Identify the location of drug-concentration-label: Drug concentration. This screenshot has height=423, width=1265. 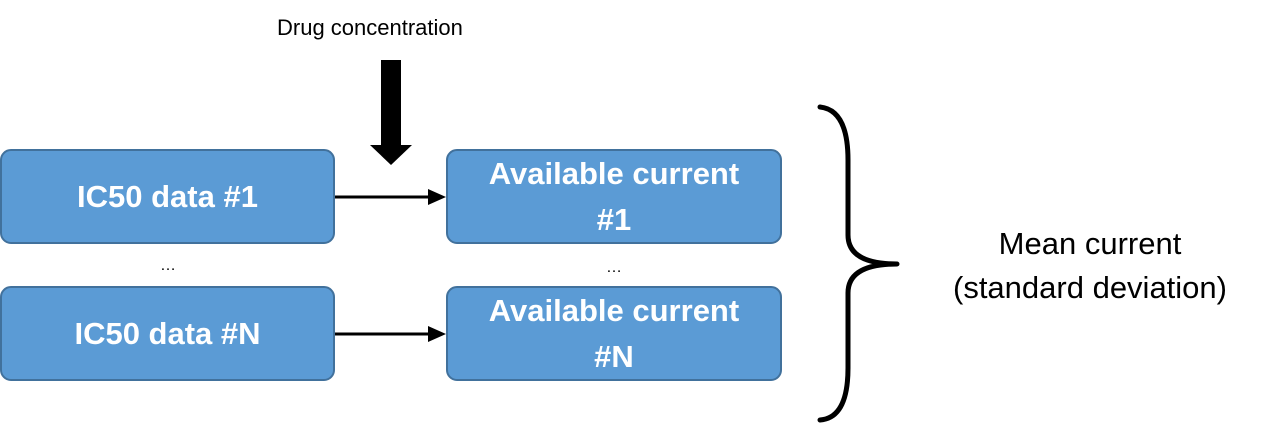
(370, 27).